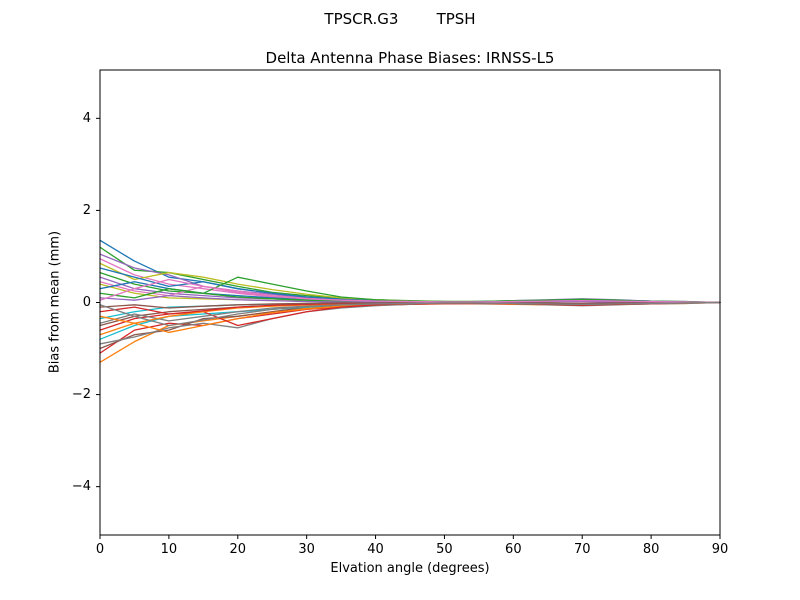  Describe the element at coordinates (582, 549) in the screenshot. I see `x-tick-label: 70` at that location.